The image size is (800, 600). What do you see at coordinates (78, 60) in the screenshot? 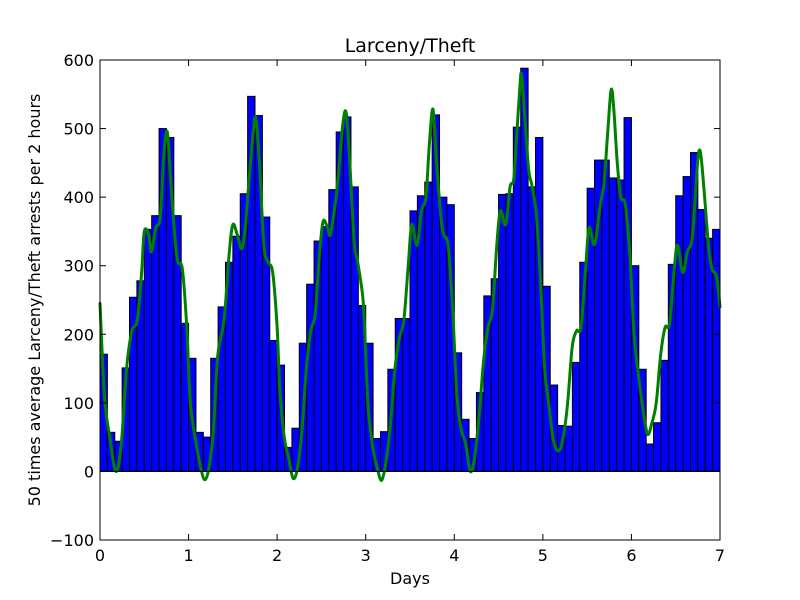
I see `y-tick-label: 600` at bounding box center [78, 60].